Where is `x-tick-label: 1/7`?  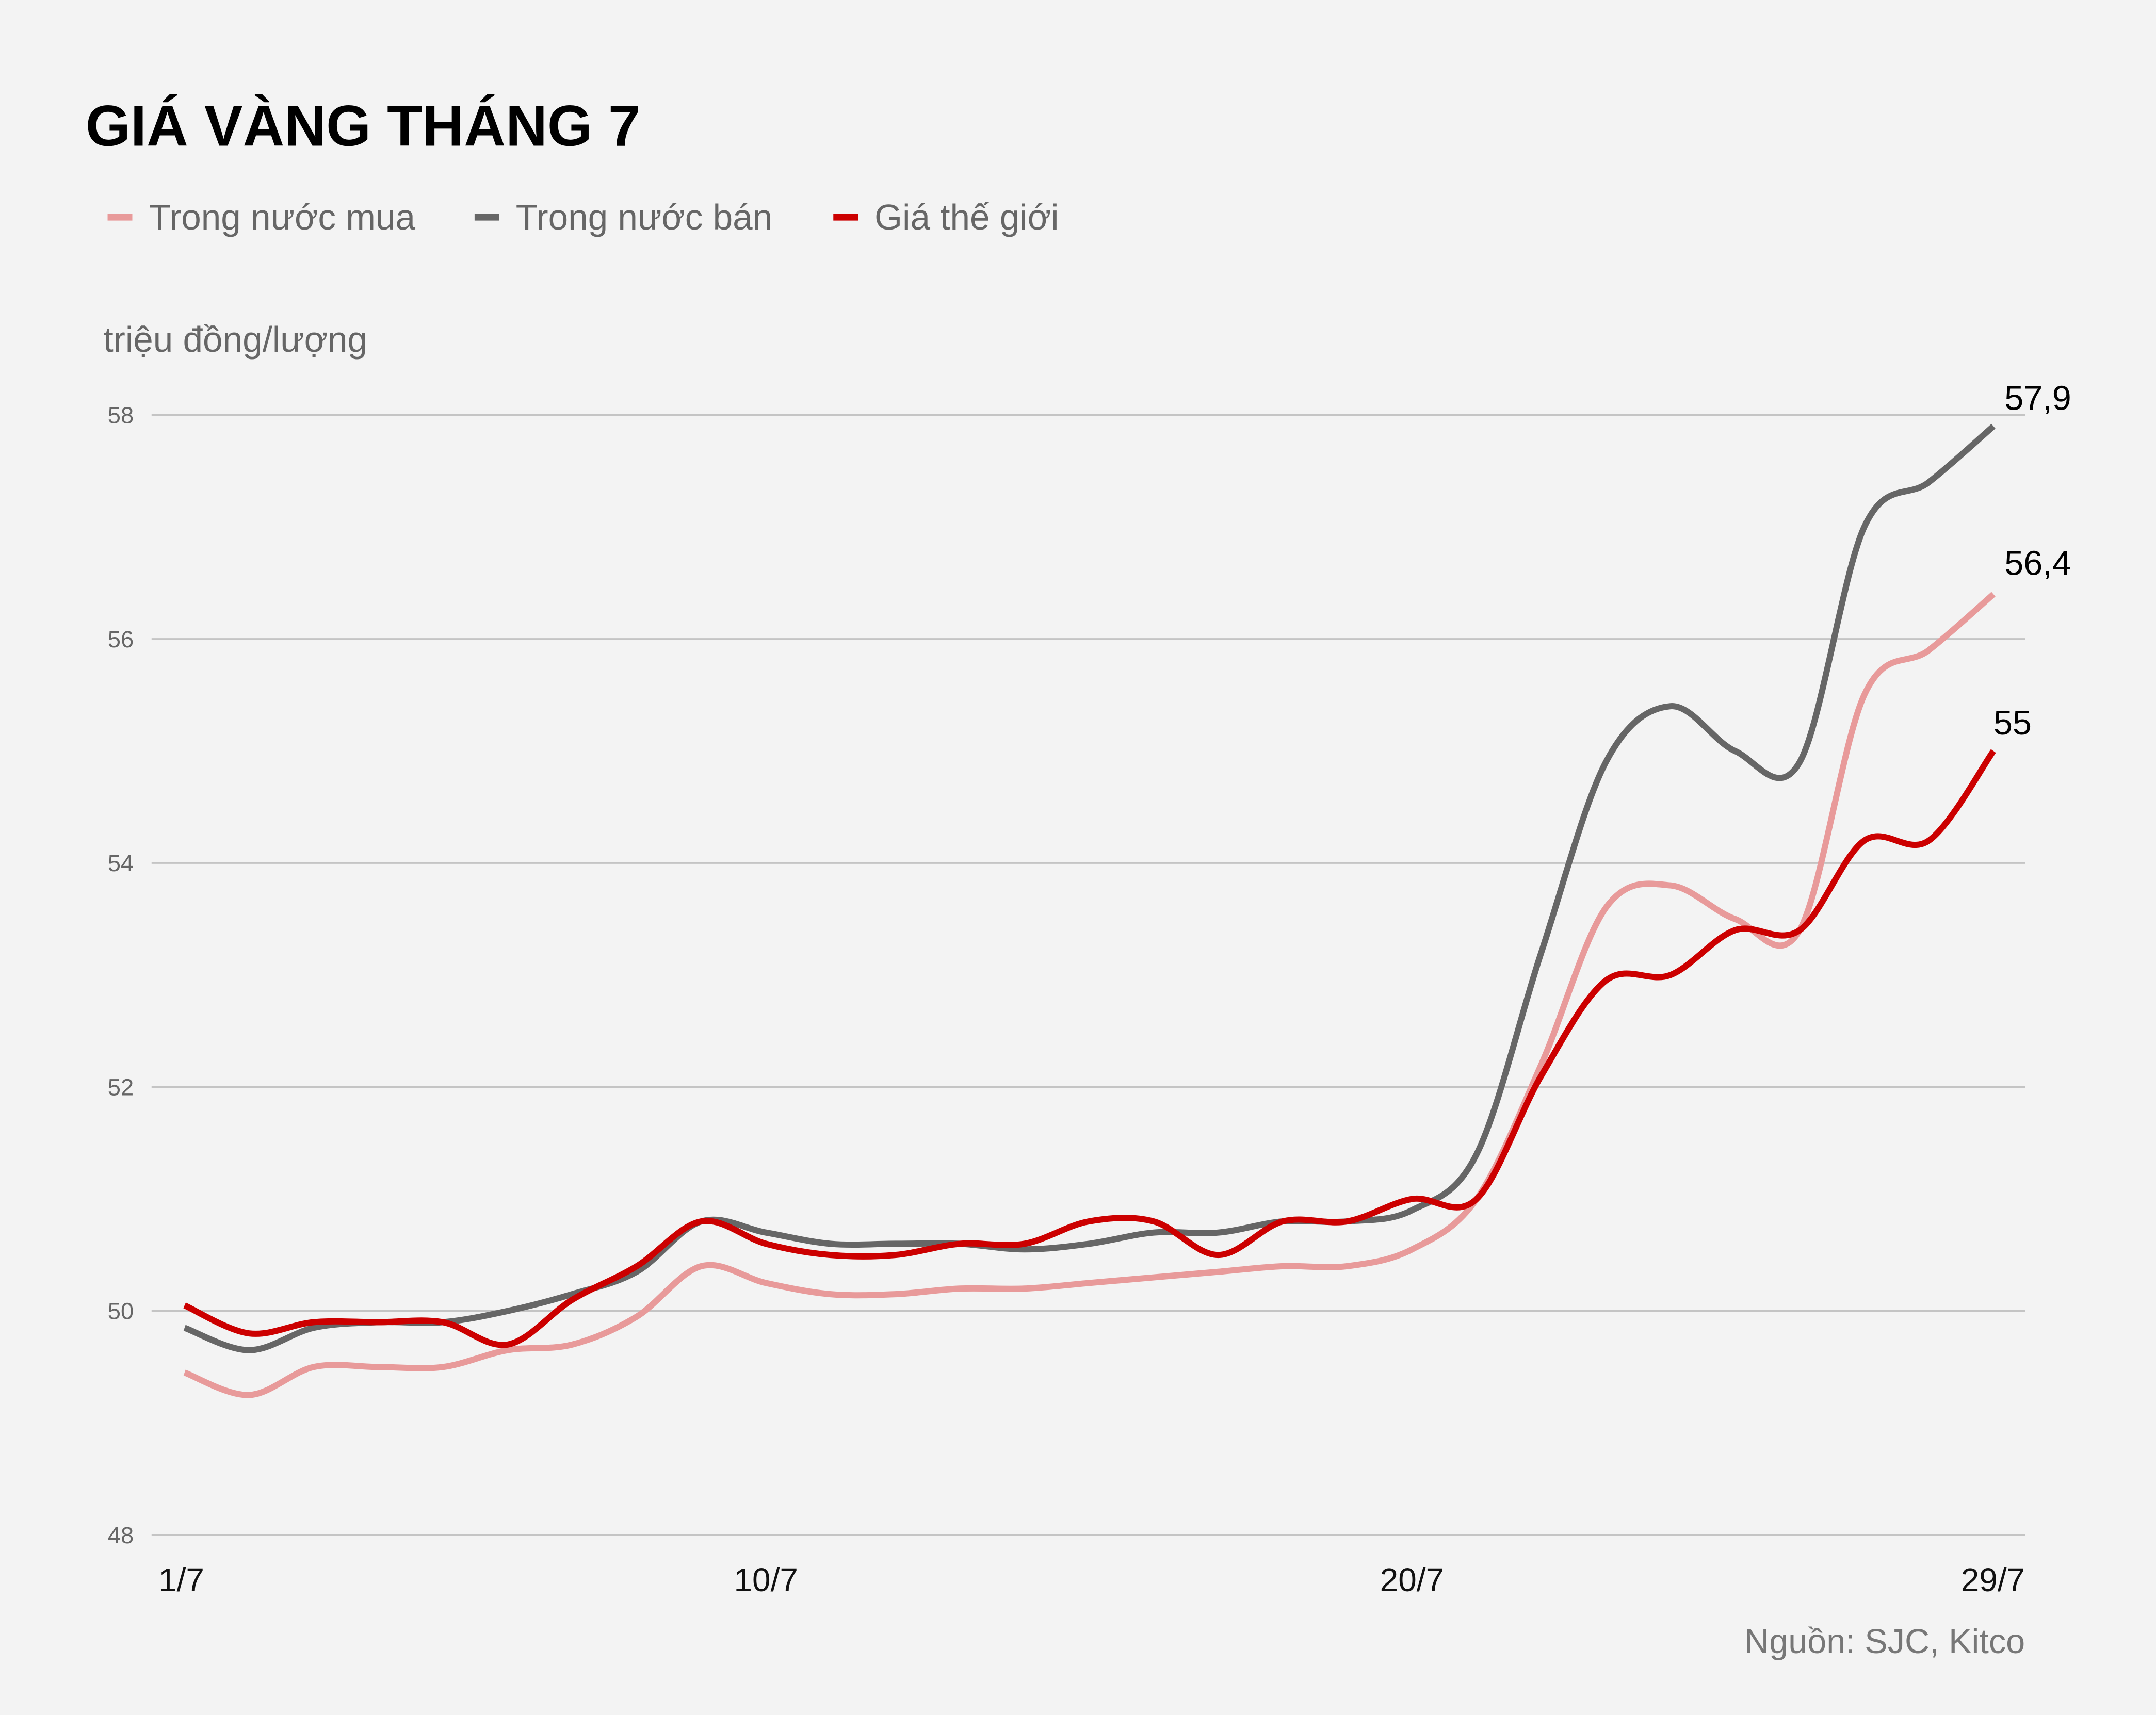 x-tick-label: 1/7 is located at coordinates (181, 1580).